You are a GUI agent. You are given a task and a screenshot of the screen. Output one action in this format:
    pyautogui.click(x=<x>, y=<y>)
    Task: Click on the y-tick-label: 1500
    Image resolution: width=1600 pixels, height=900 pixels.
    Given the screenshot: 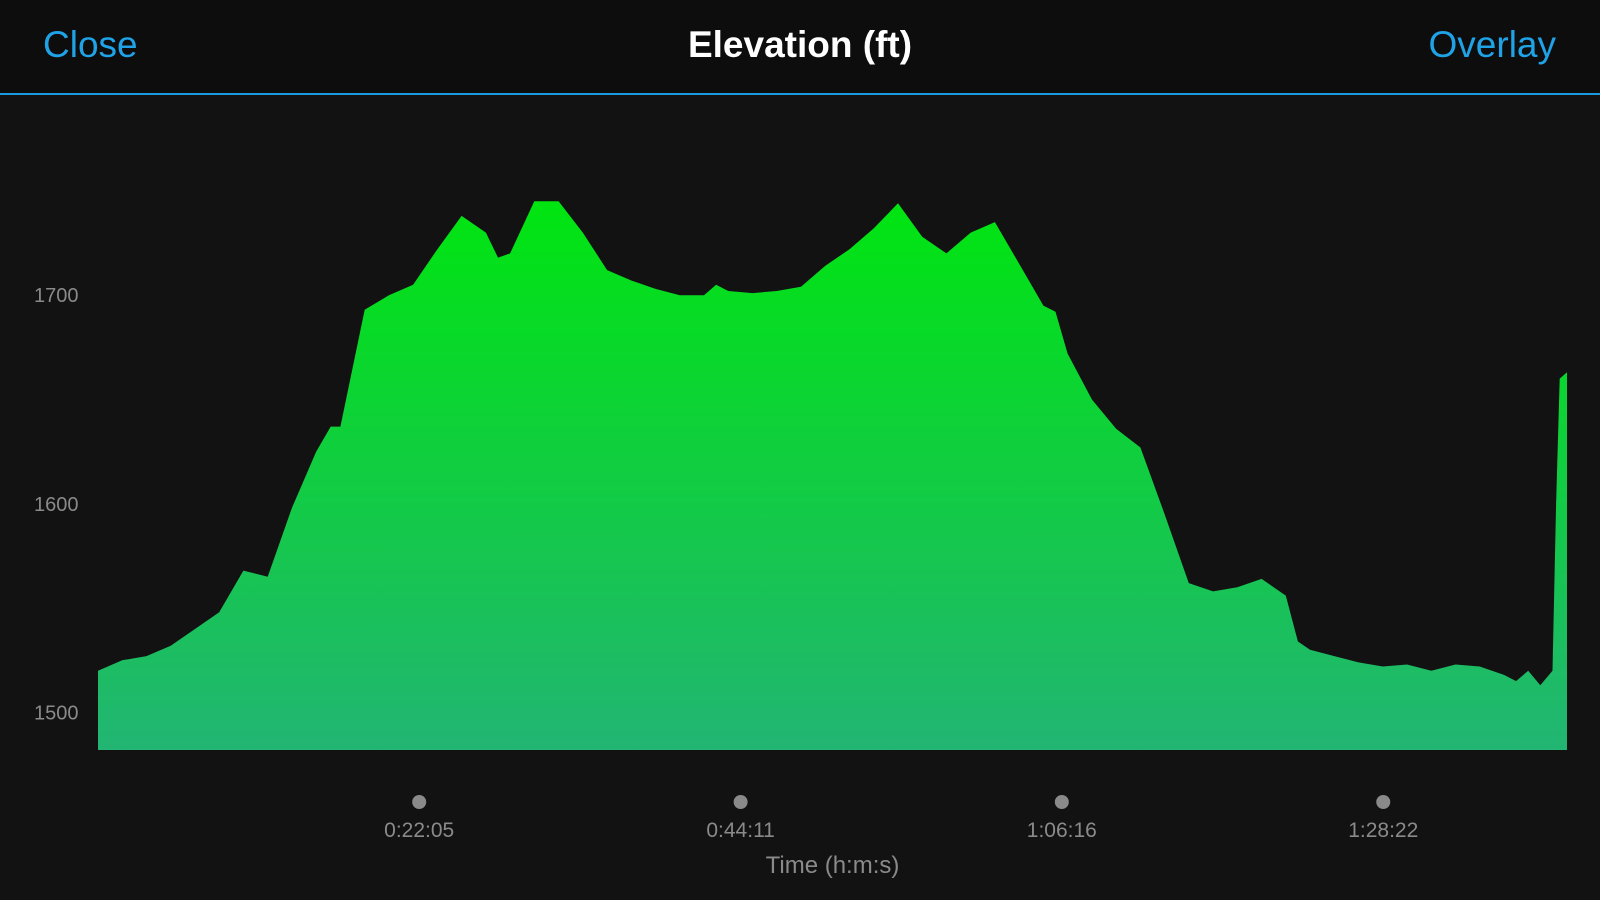 What is the action you would take?
    pyautogui.click(x=56, y=713)
    